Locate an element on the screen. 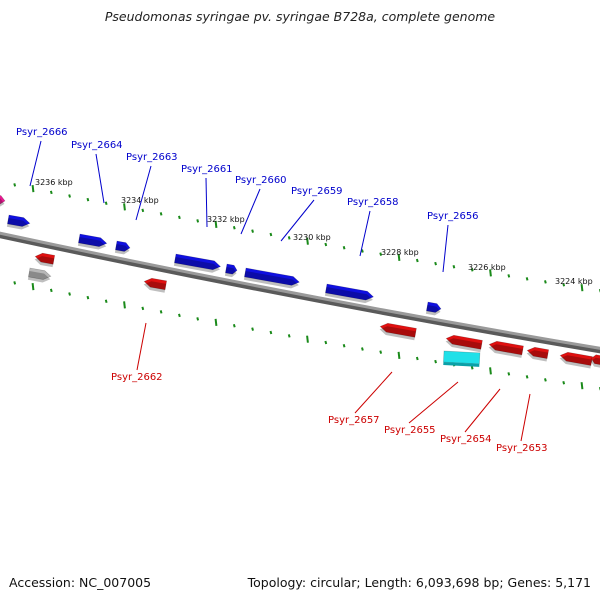 The height and width of the screenshot is (600, 600). forward-gene-label: Psyr_2664 is located at coordinates (97, 145).